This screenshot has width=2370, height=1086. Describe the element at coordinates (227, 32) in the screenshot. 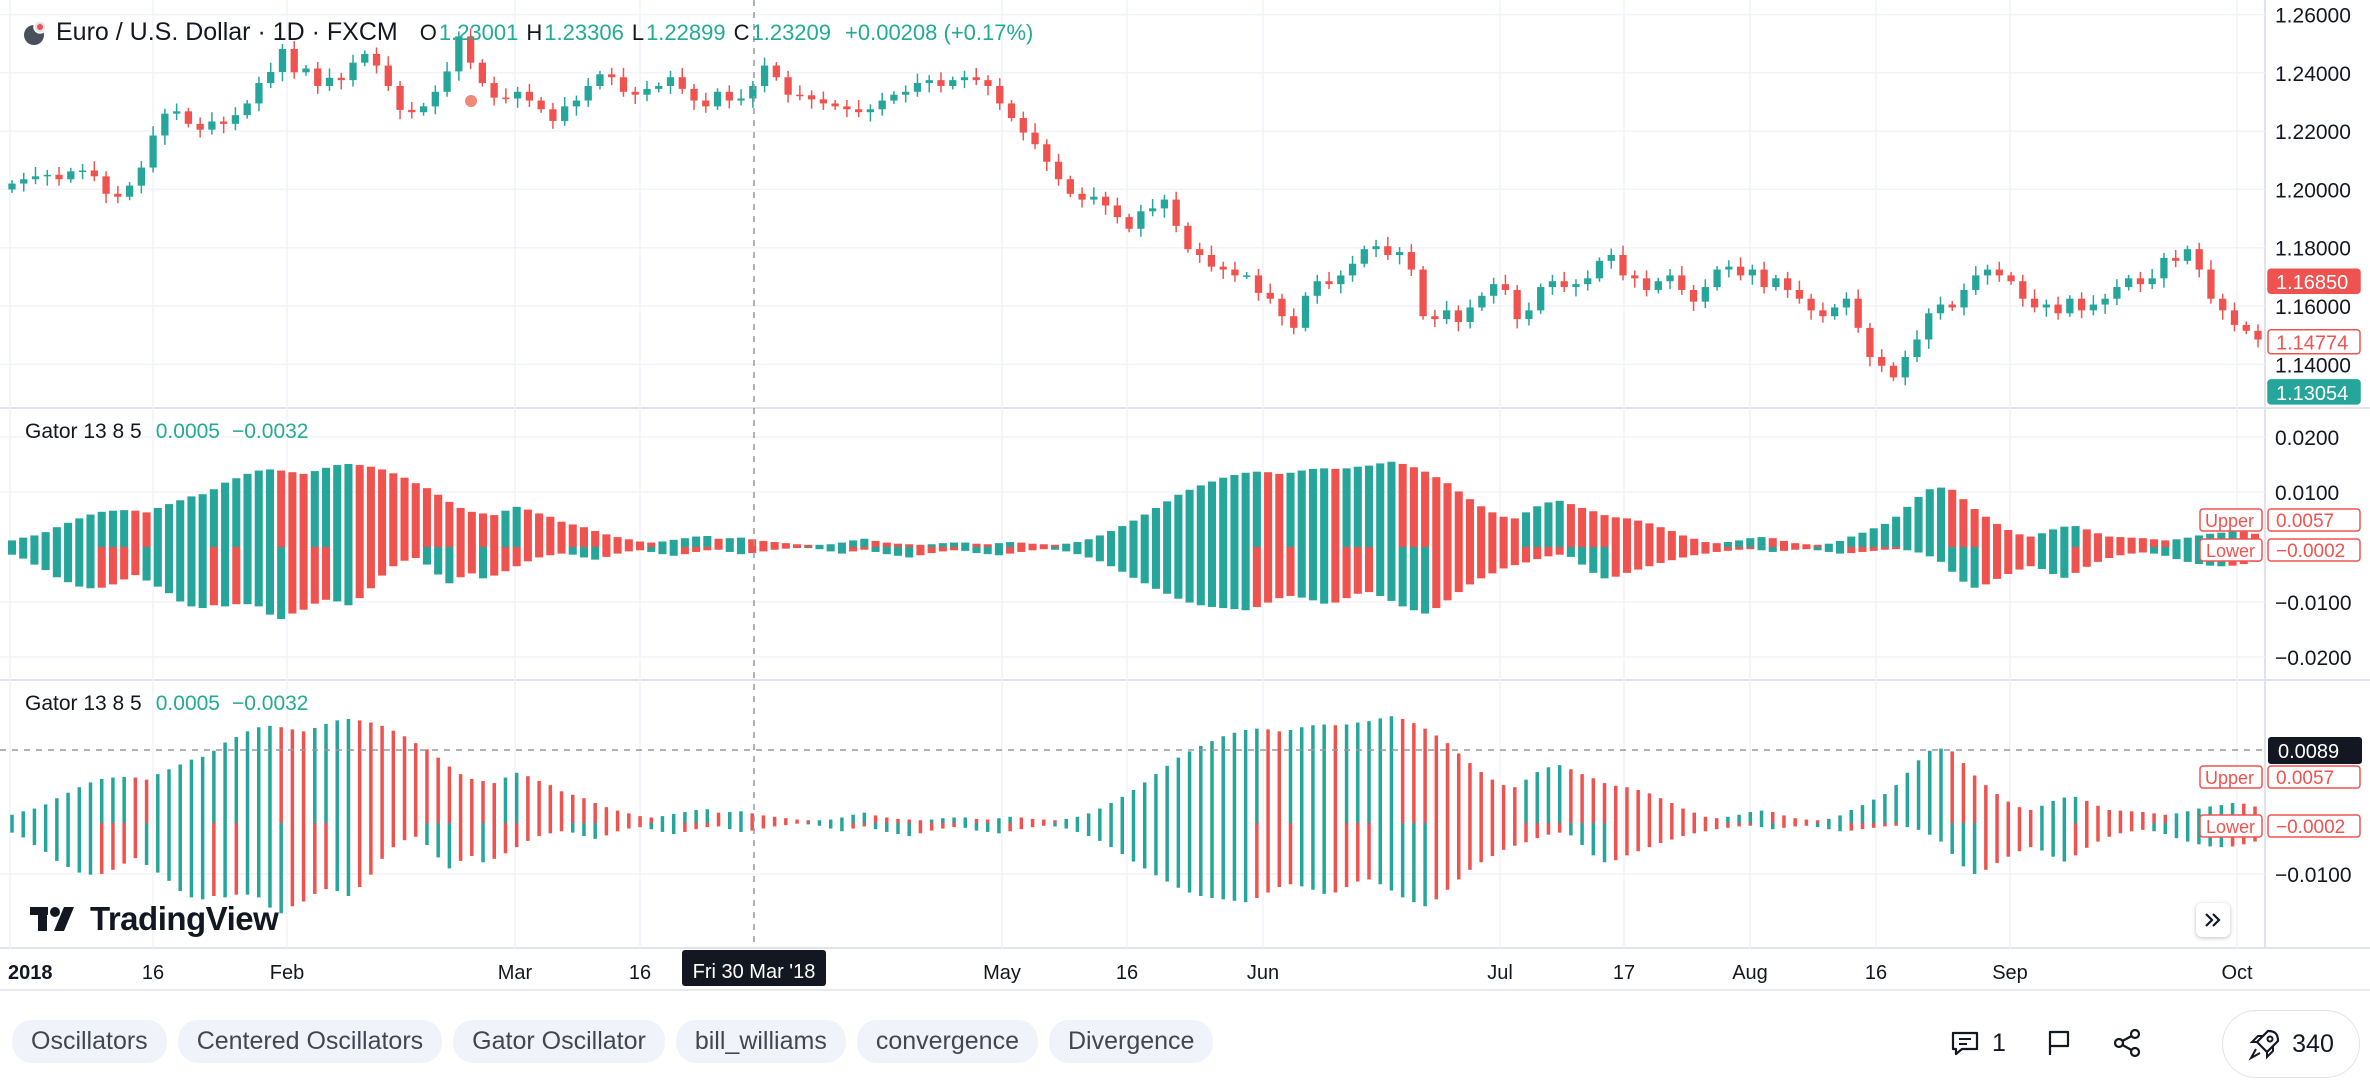

I see `symbol-title: Euro / U.S. Dollar · 1D · FXCM` at that location.